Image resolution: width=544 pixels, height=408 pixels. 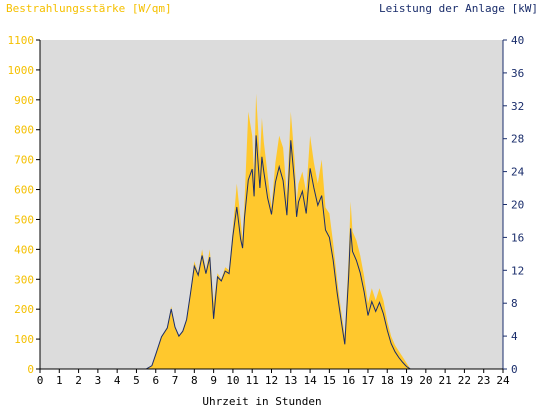 I want to click on right-tick-label: 40, so click(x=517, y=40).